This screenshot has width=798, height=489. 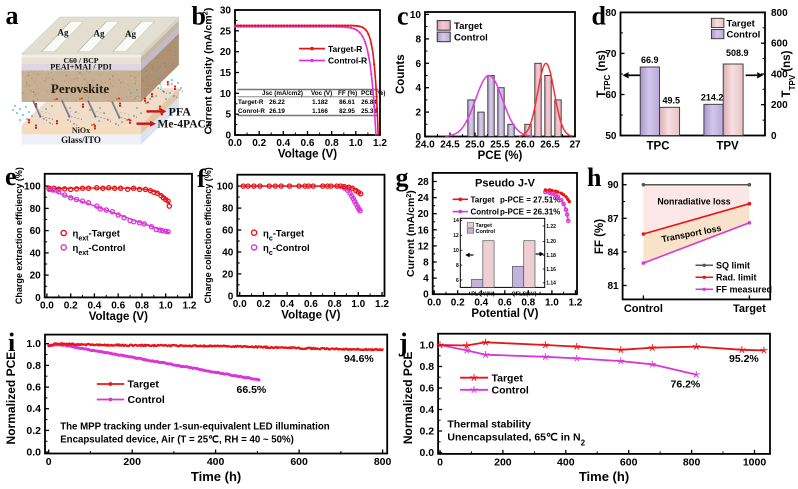 What do you see at coordinates (425, 145) in the screenshot?
I see `svg-text: 24.0` at bounding box center [425, 145].